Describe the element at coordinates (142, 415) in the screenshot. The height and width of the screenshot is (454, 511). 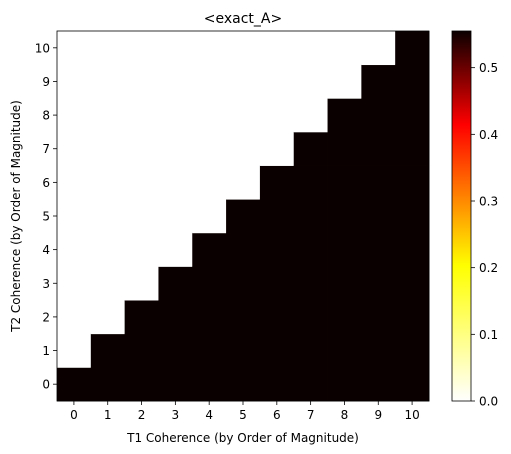
I see `x-tick-label: 2` at that location.